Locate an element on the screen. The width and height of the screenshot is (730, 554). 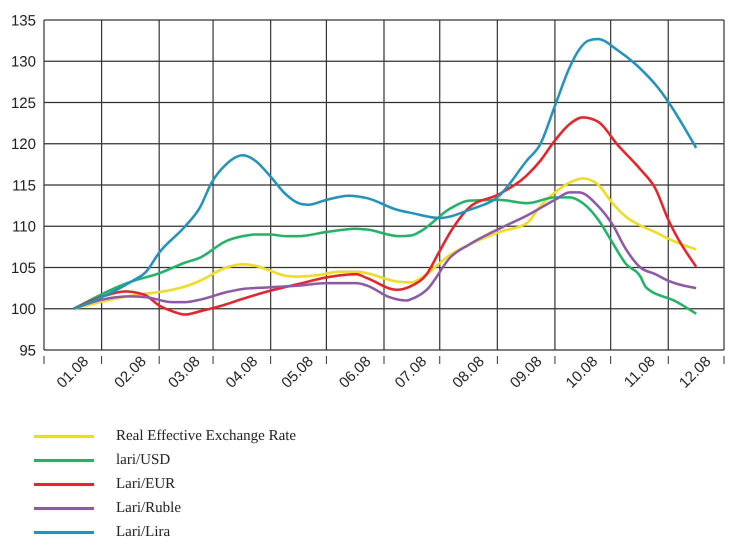
y-tick-label: 110 is located at coordinates (24, 227).